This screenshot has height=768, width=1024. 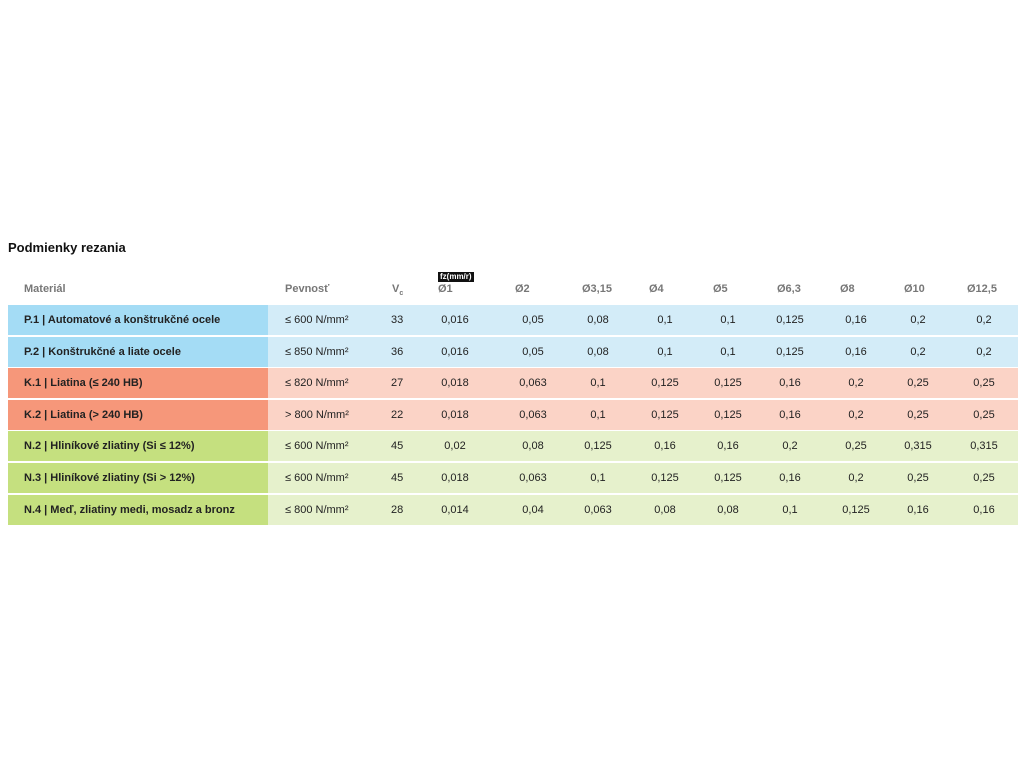 I want to click on header-vc-label: V, so click(x=396, y=289).